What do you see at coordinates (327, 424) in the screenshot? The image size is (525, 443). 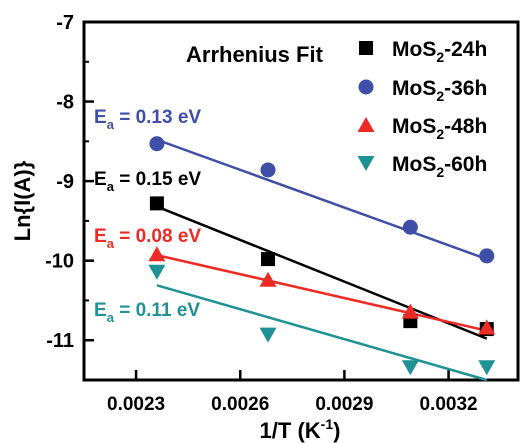 I see `x-axis-label-sup: -1` at bounding box center [327, 424].